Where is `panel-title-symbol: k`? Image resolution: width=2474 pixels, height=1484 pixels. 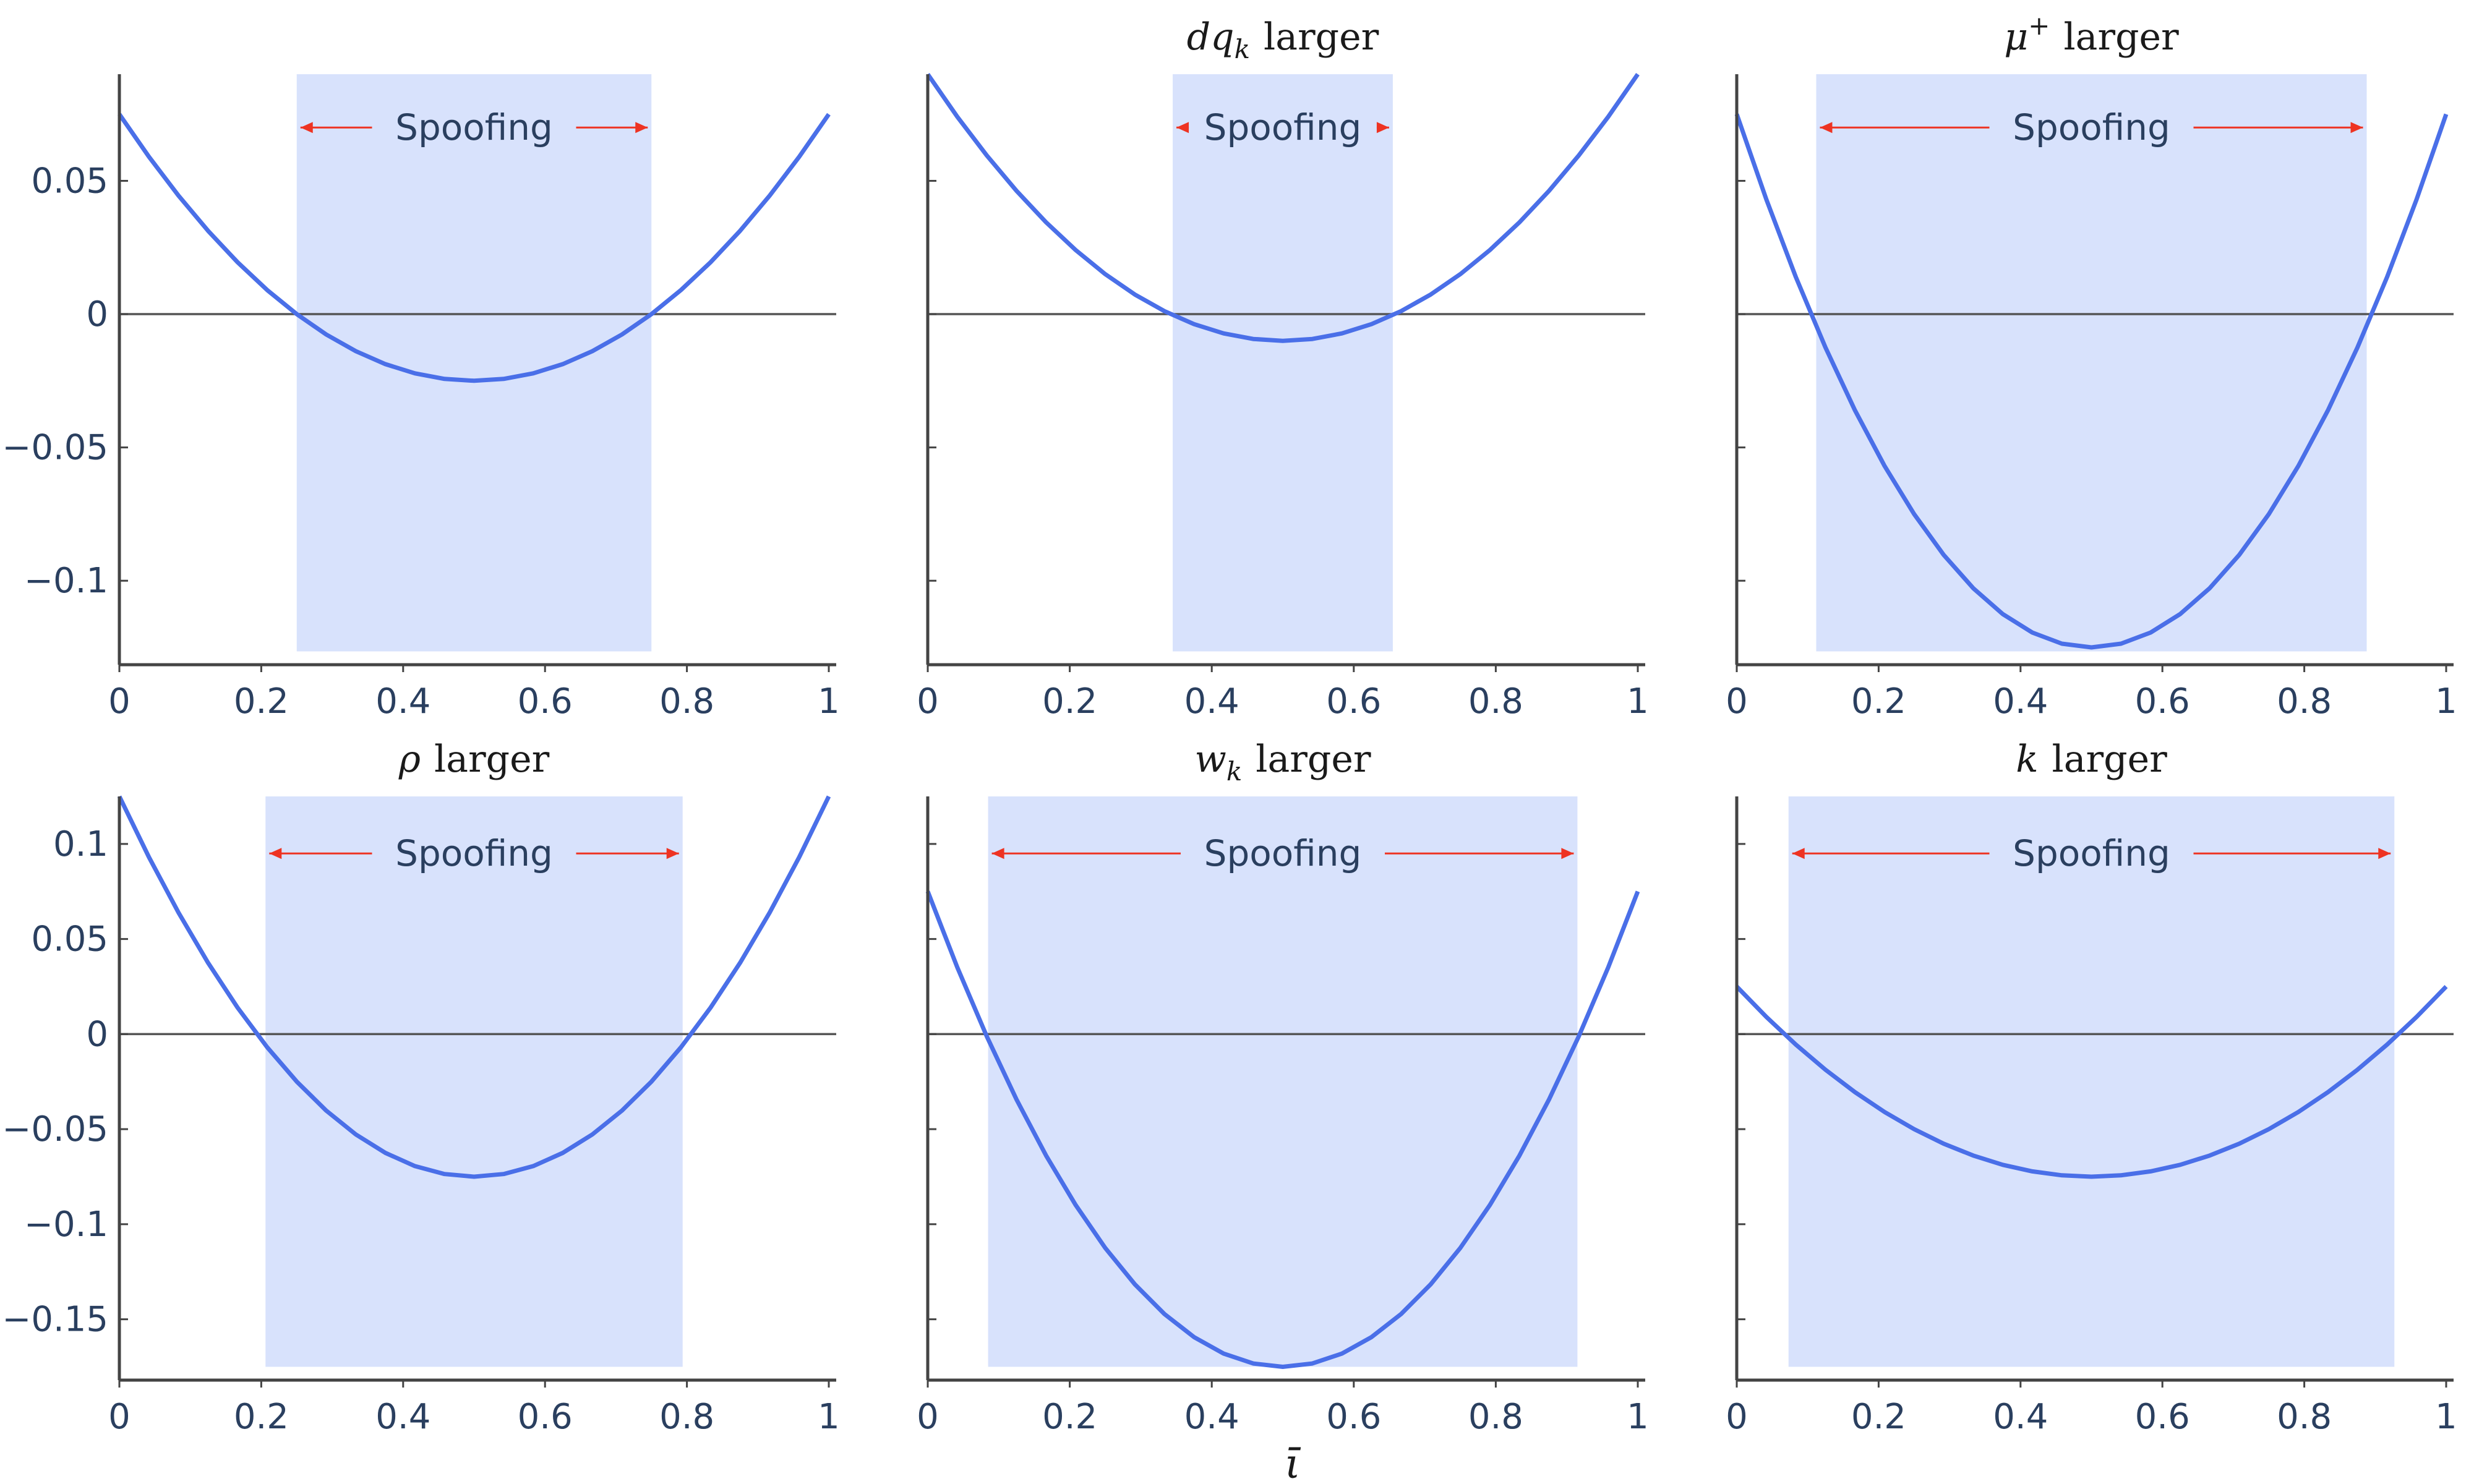 panel-title-symbol: k is located at coordinates (2027, 759).